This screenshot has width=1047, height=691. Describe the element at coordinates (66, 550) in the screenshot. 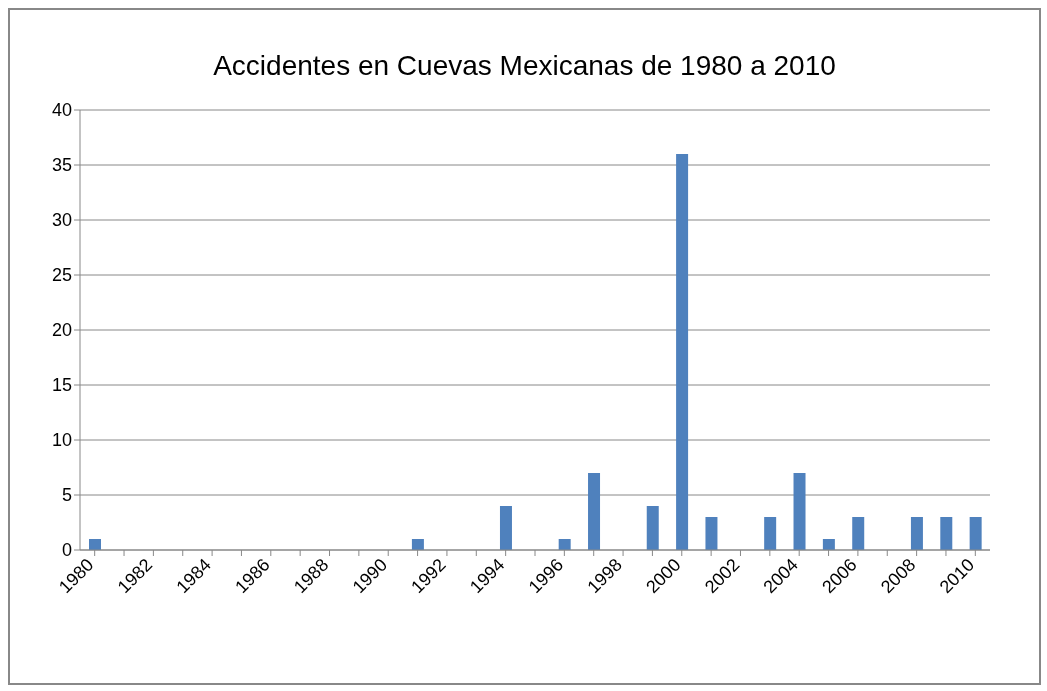

I see `y-tick-label: 0` at that location.